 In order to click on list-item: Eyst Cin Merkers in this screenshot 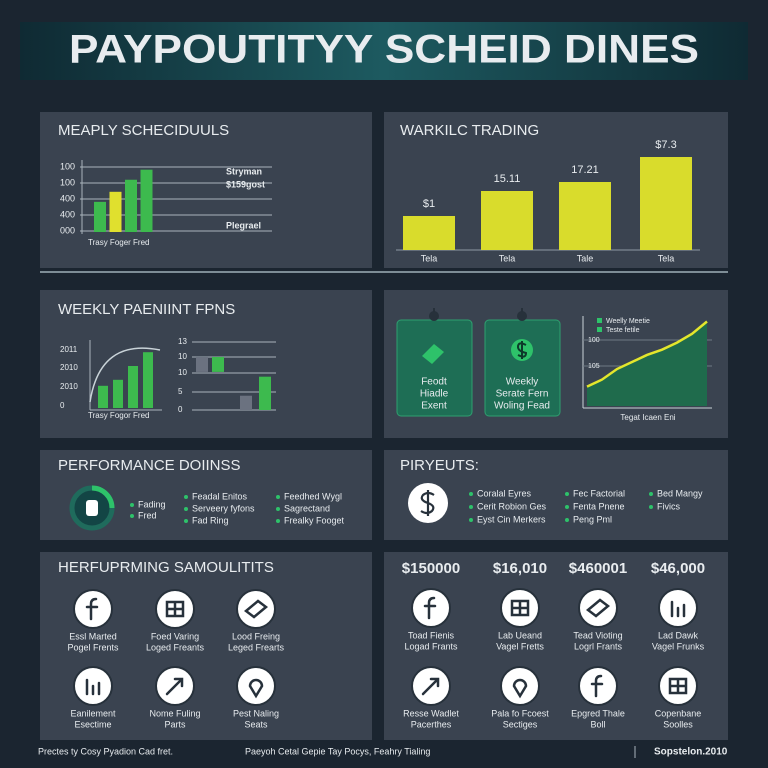, I will do `click(511, 519)`.